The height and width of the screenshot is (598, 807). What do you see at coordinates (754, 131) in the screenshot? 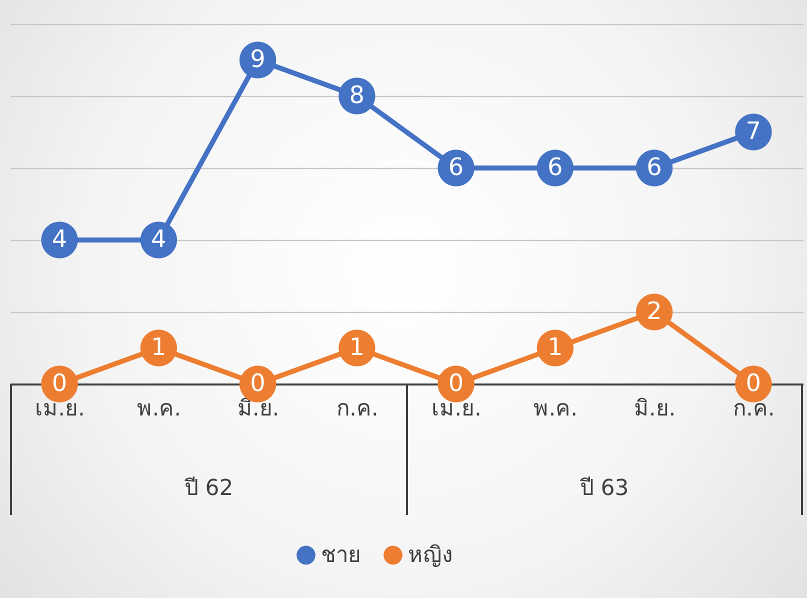
I see `data-label: 7` at bounding box center [754, 131].